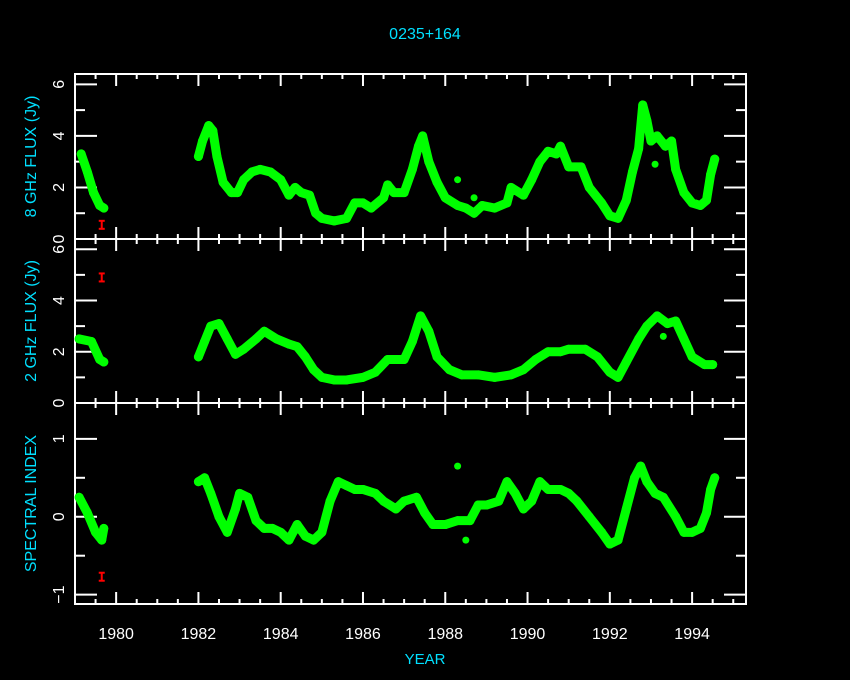  I want to click on y-tick-label: 0, so click(59, 402).